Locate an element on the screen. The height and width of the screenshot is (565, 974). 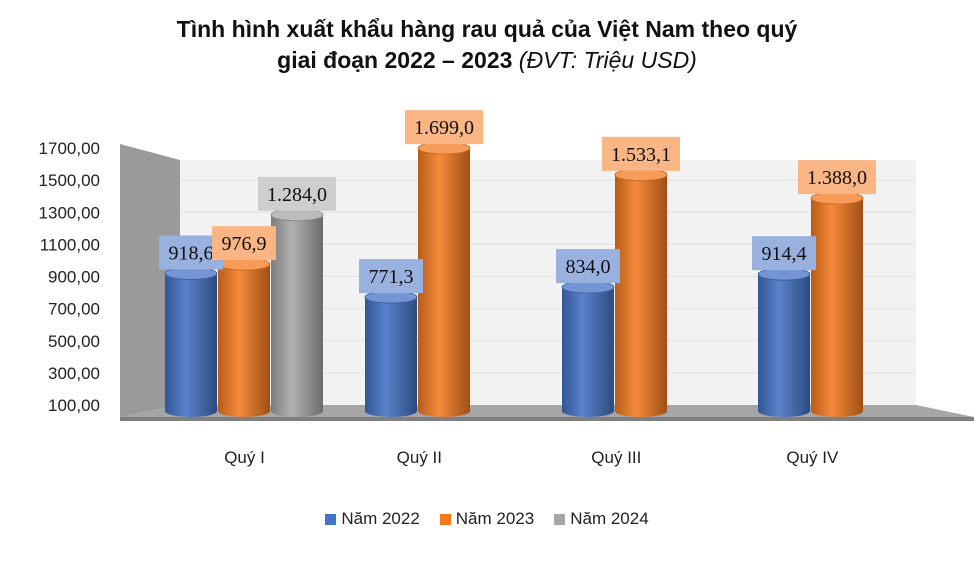
data-label: 834,0 is located at coordinates (588, 266).